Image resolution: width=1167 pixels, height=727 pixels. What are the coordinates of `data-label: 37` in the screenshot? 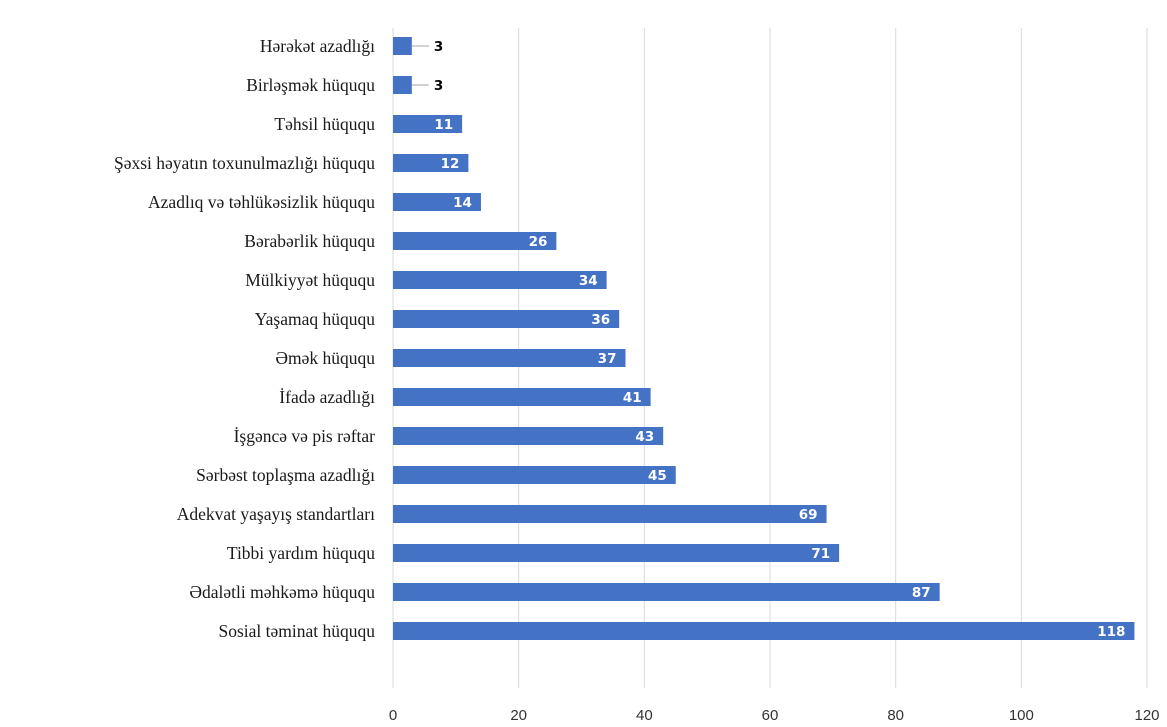 It's located at (607, 359).